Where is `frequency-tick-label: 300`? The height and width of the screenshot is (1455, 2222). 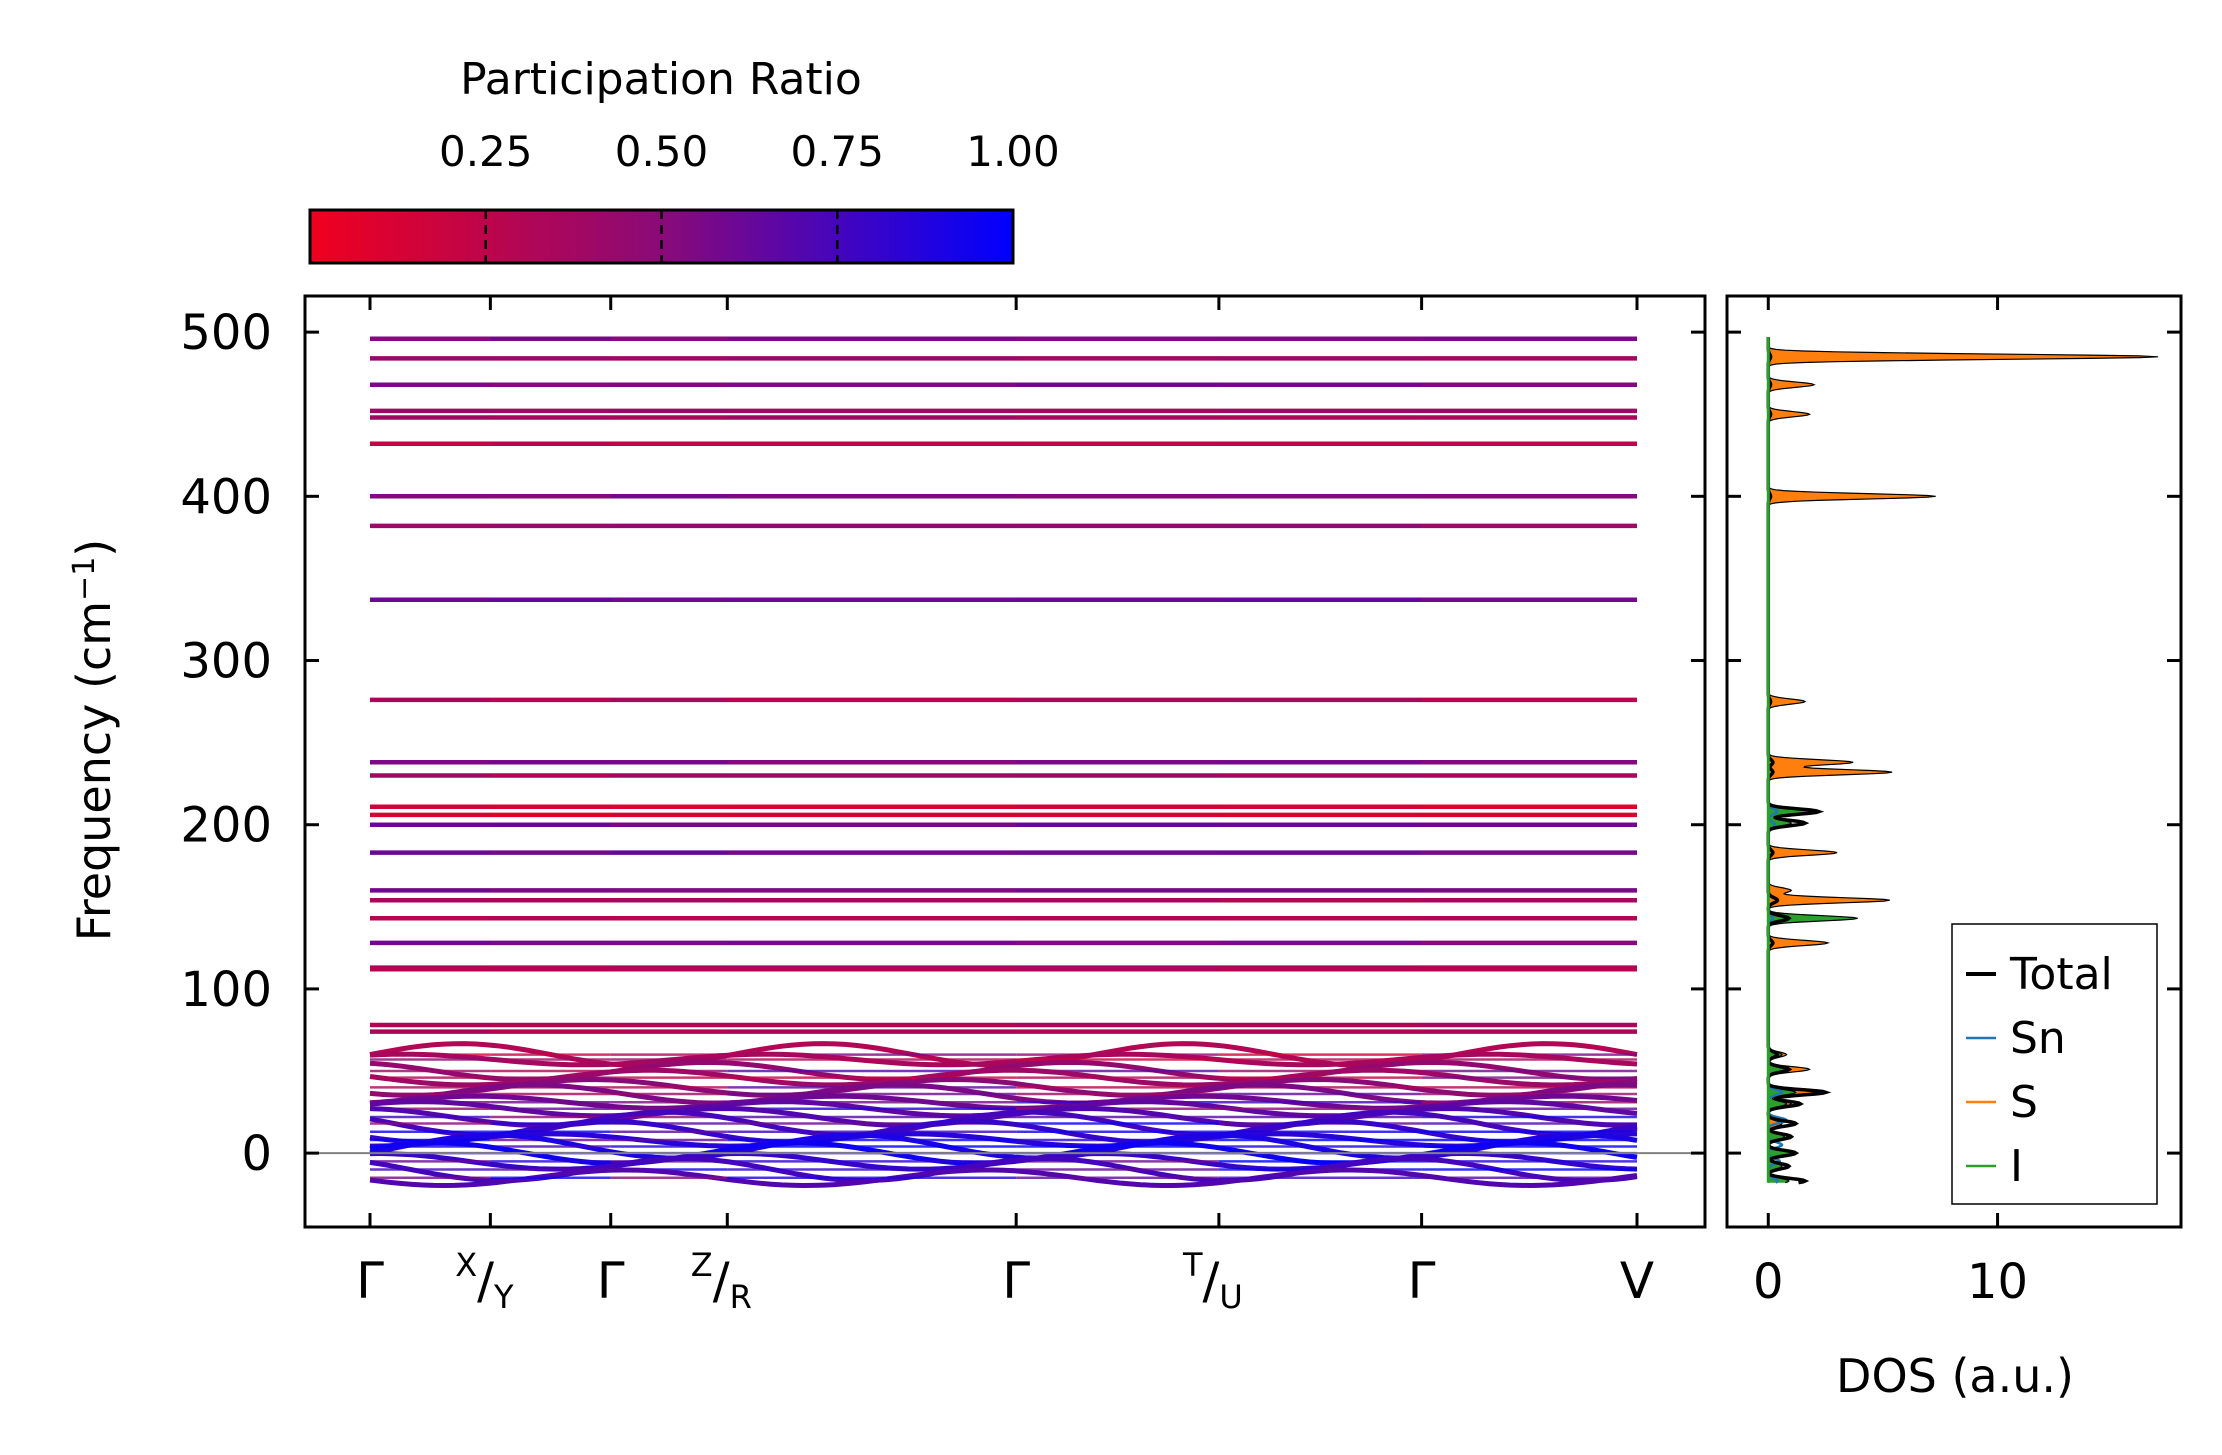
frequency-tick-label: 300 is located at coordinates (226, 662).